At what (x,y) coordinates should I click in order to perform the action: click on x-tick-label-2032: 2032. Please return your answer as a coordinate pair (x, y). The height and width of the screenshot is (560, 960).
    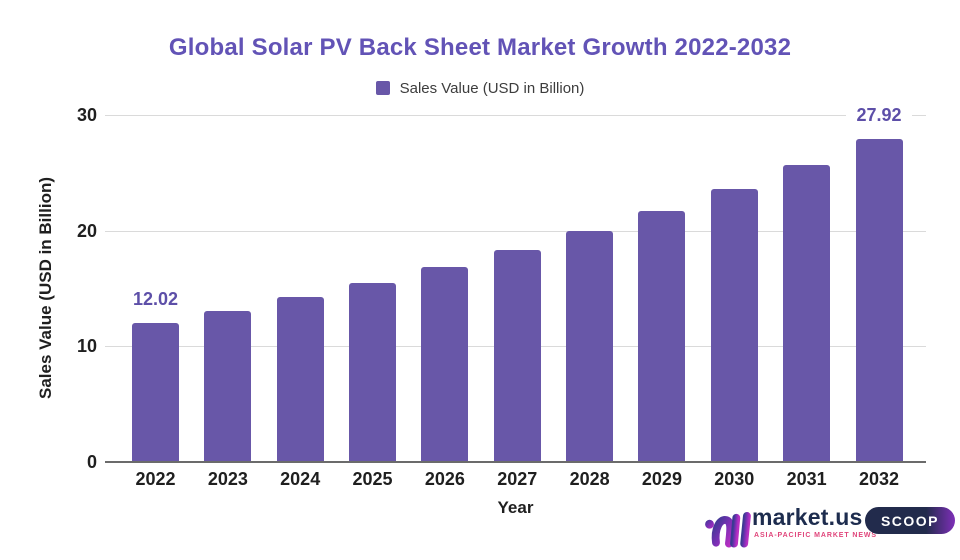
    Looking at the image, I should click on (879, 479).